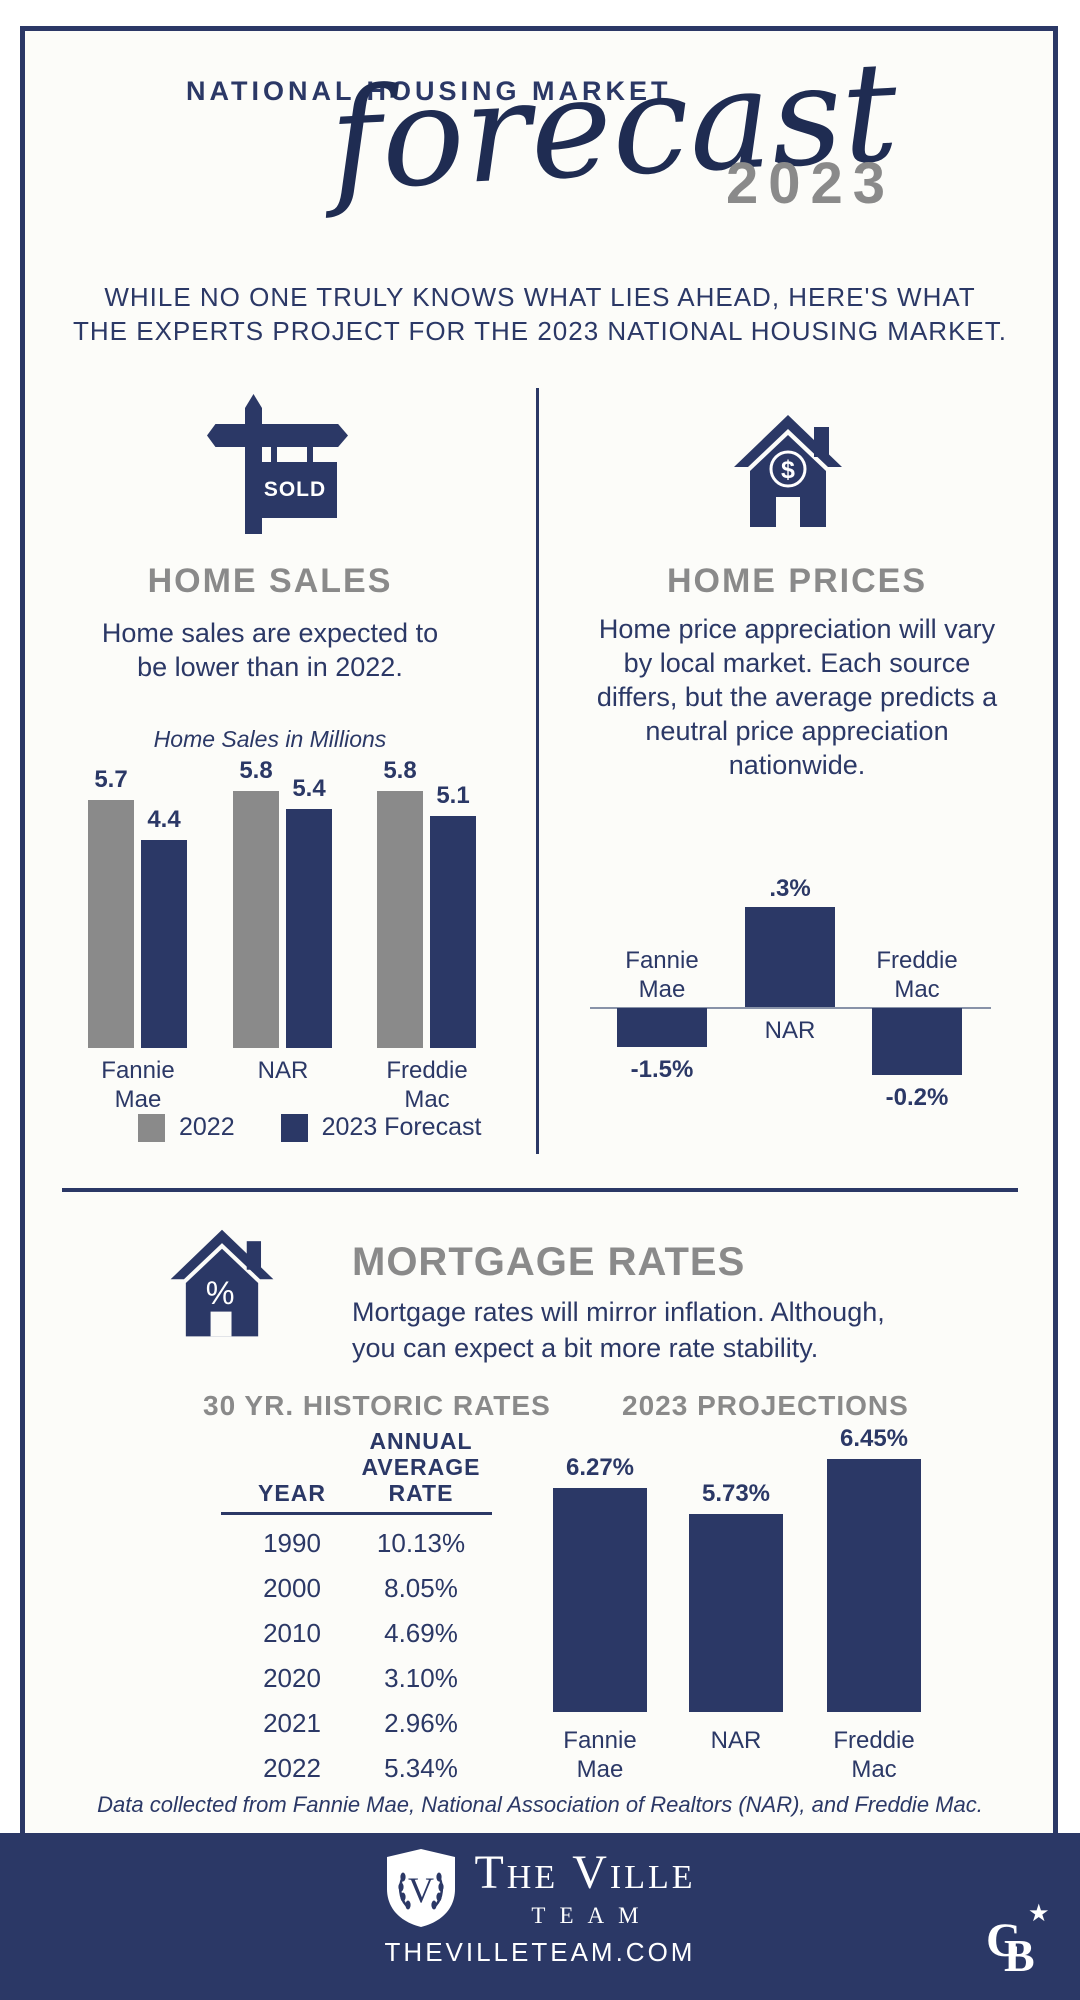 The image size is (1080, 2000). Describe the element at coordinates (540, 1190) in the screenshot. I see `section-divider` at that location.